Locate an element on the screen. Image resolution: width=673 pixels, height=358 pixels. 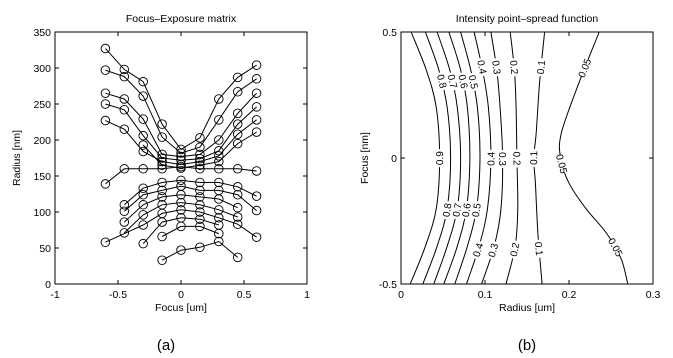
panel-a-ytick-label: 200 is located at coordinates (42, 141).